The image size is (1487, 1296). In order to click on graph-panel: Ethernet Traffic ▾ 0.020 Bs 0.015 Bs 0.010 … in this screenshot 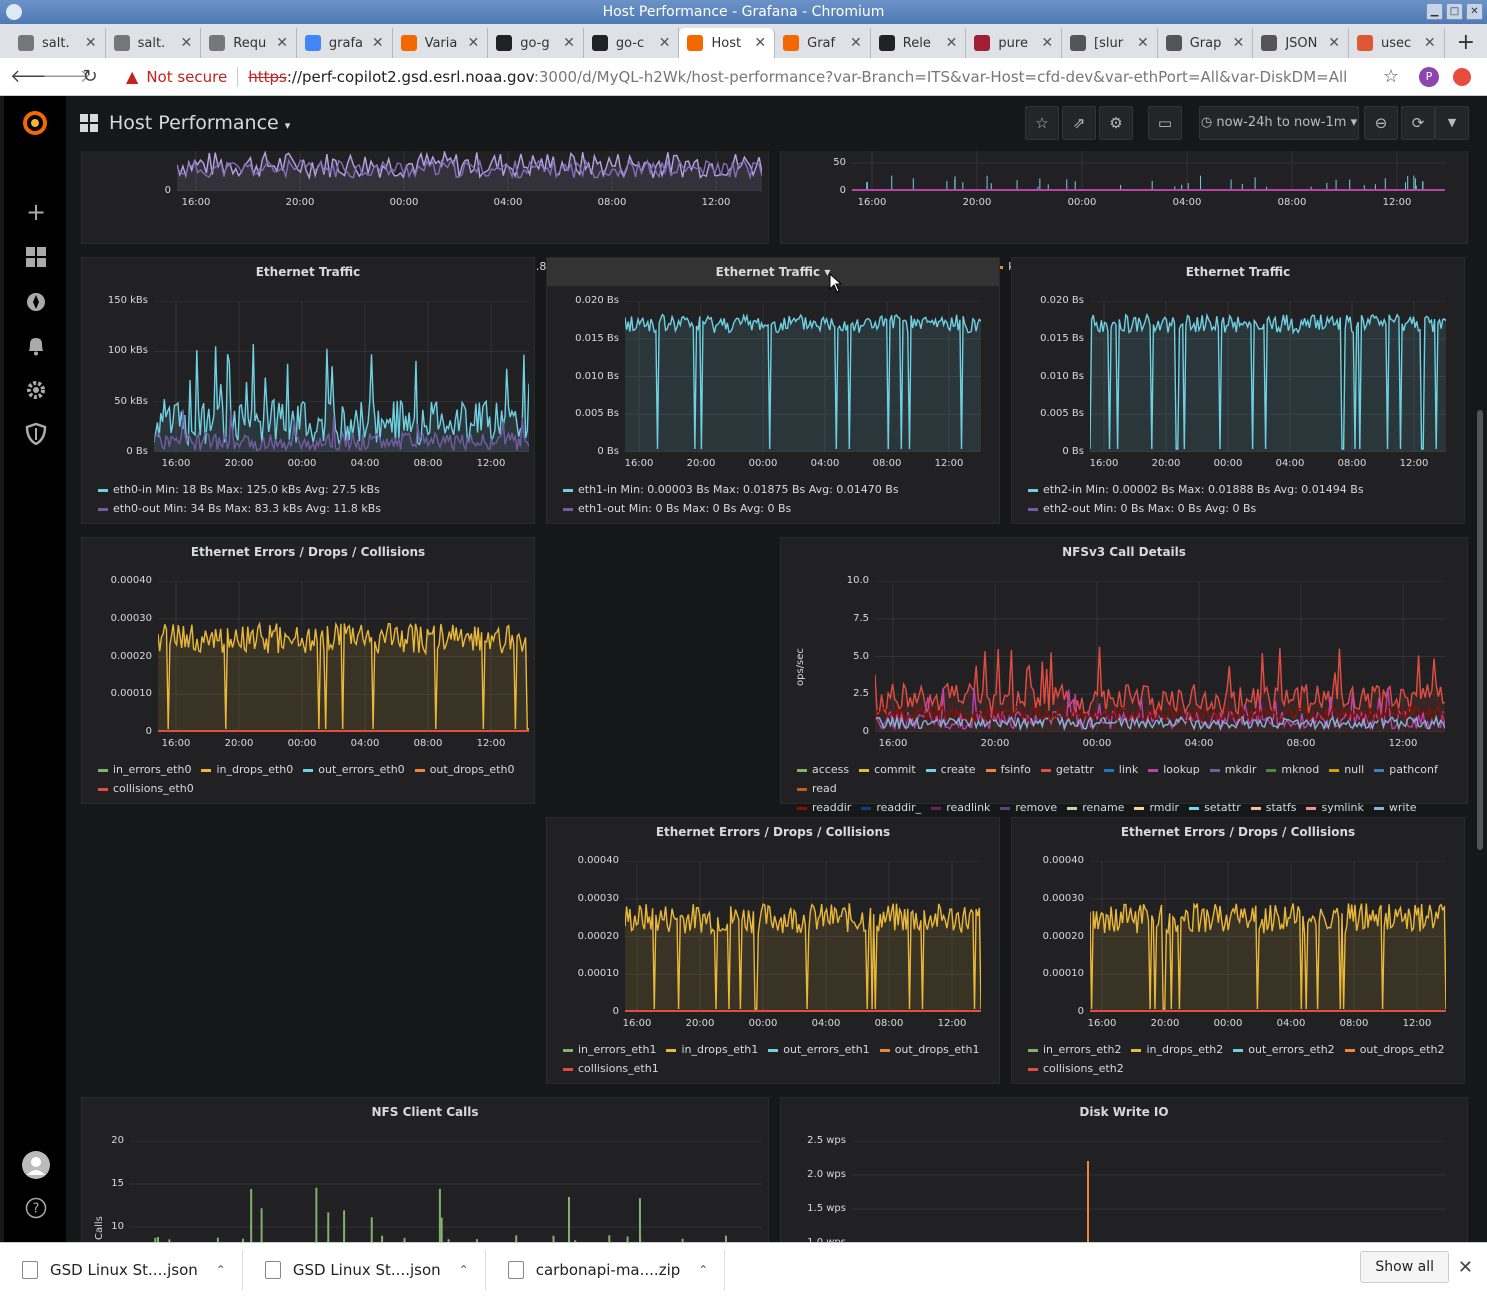, I will do `click(773, 390)`.